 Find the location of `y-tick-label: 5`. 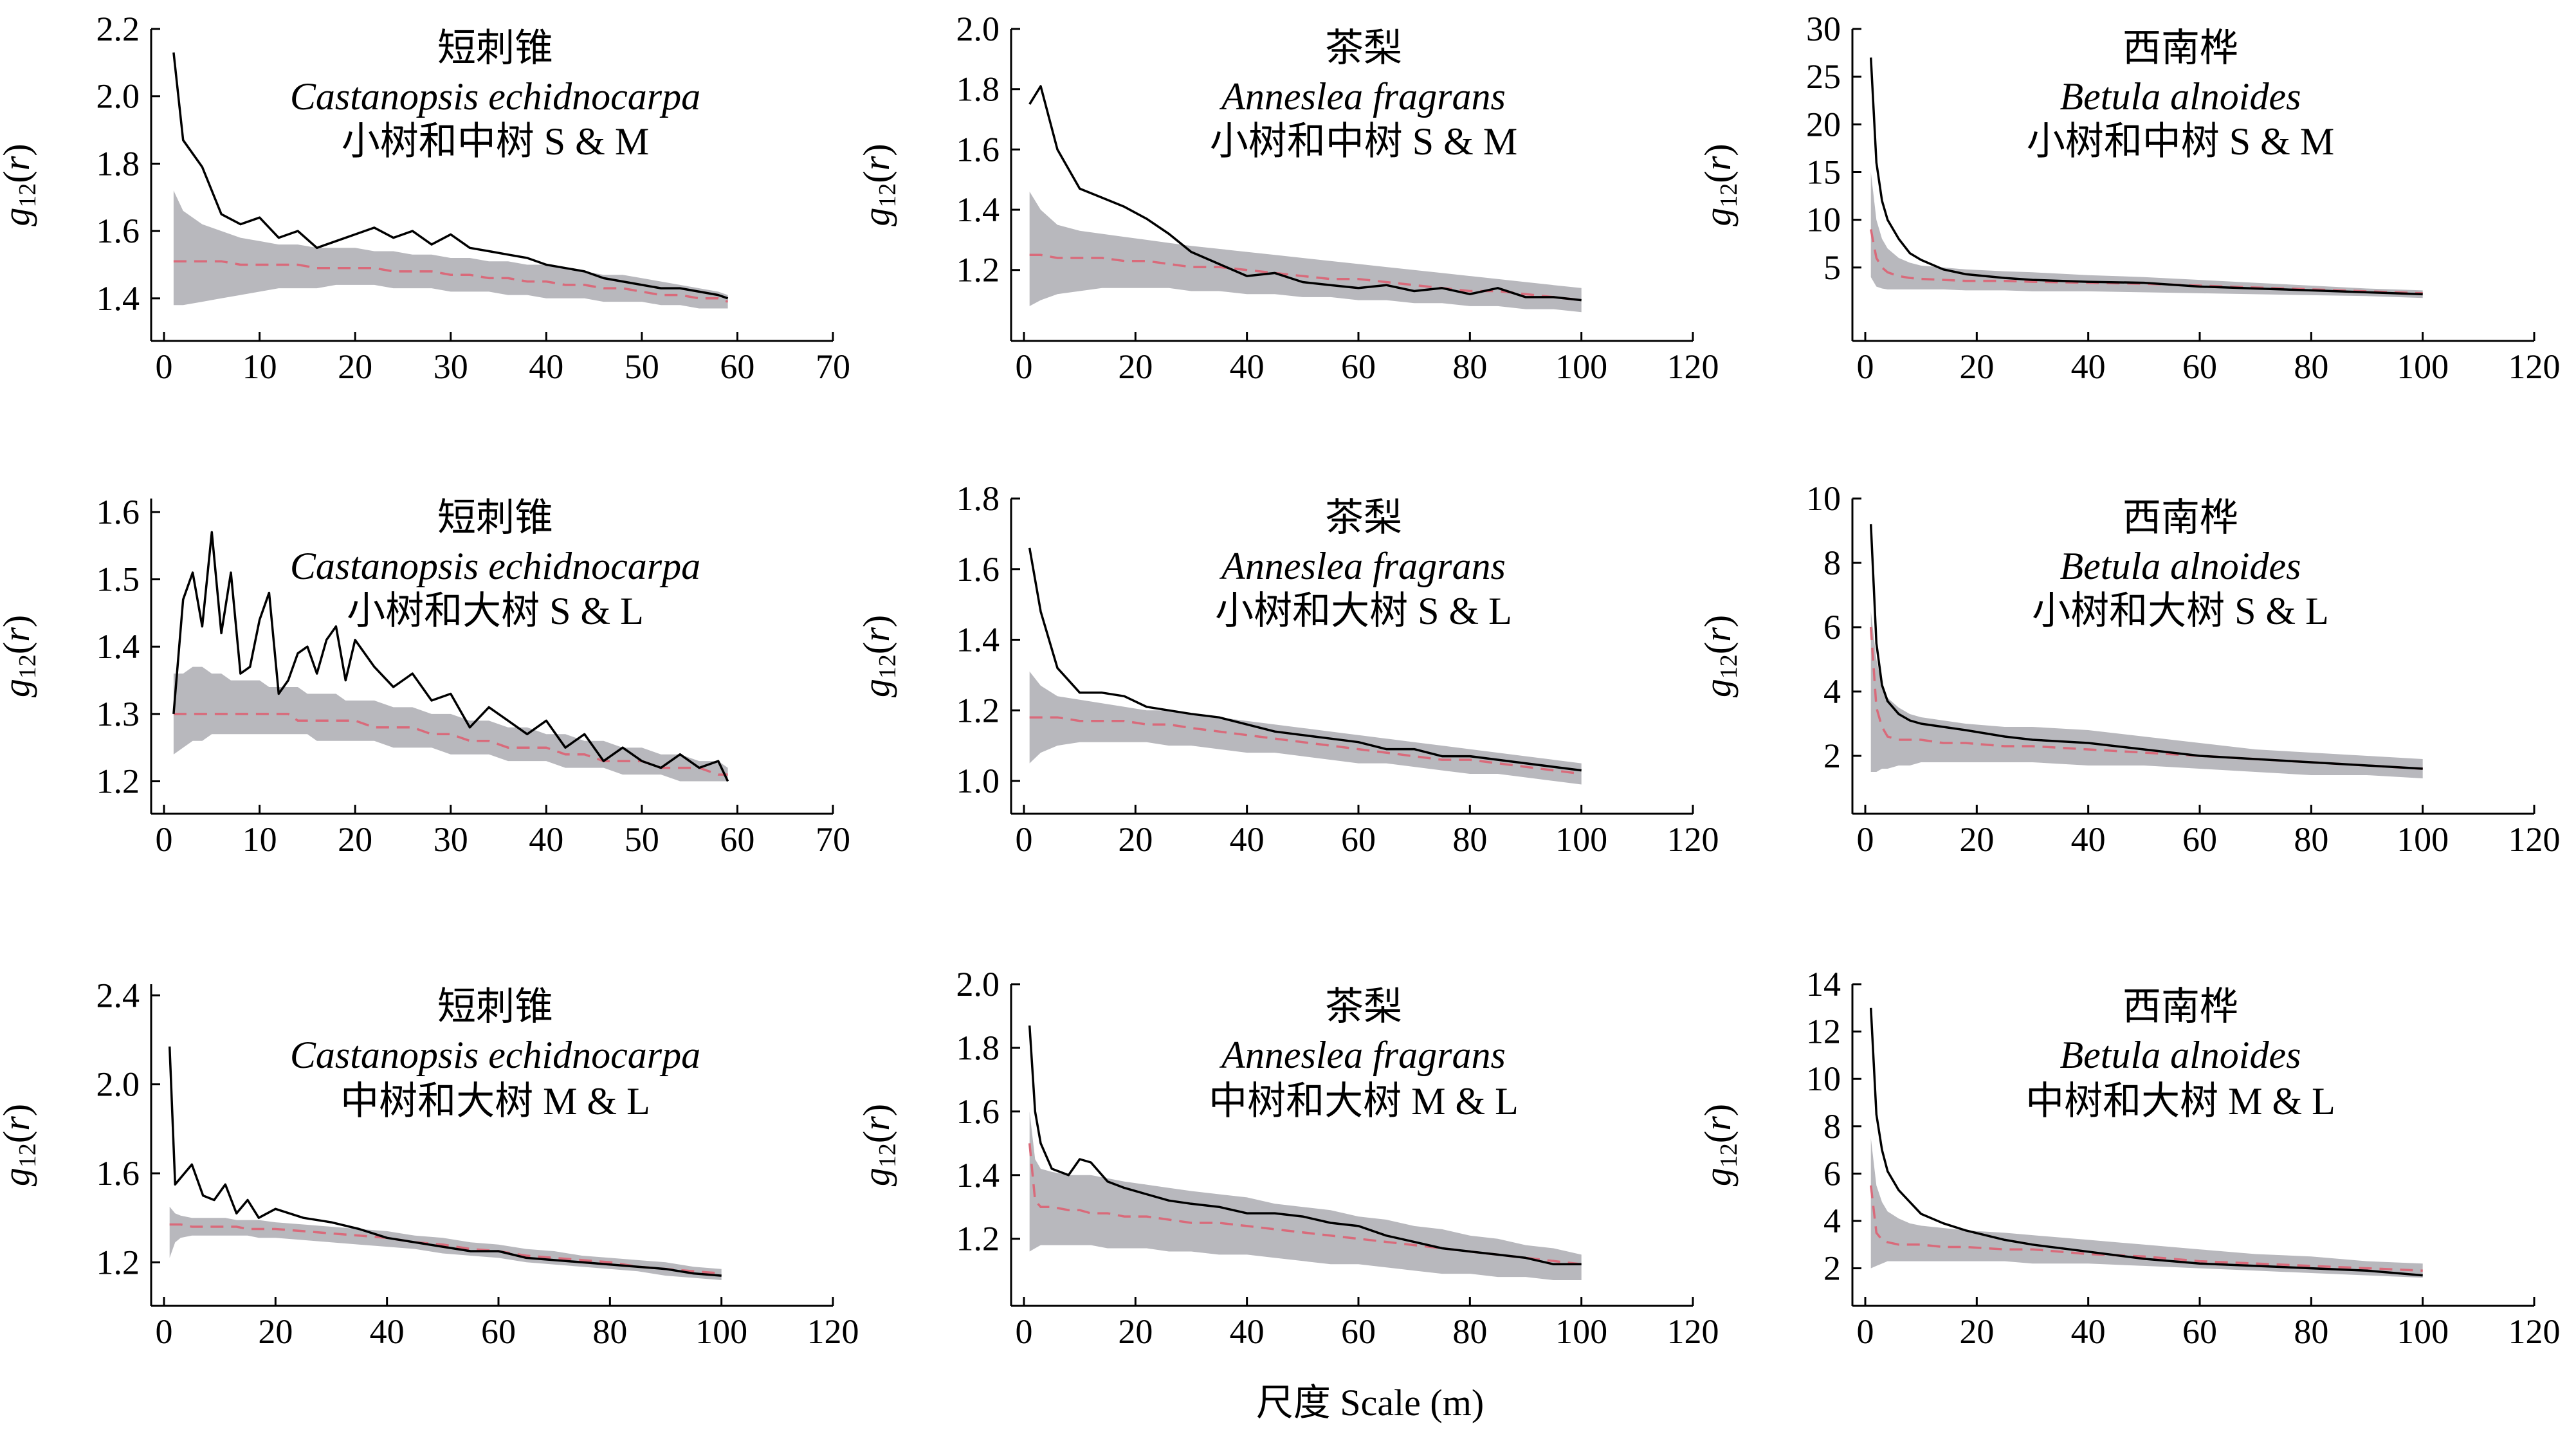

y-tick-label: 5 is located at coordinates (1832, 267).